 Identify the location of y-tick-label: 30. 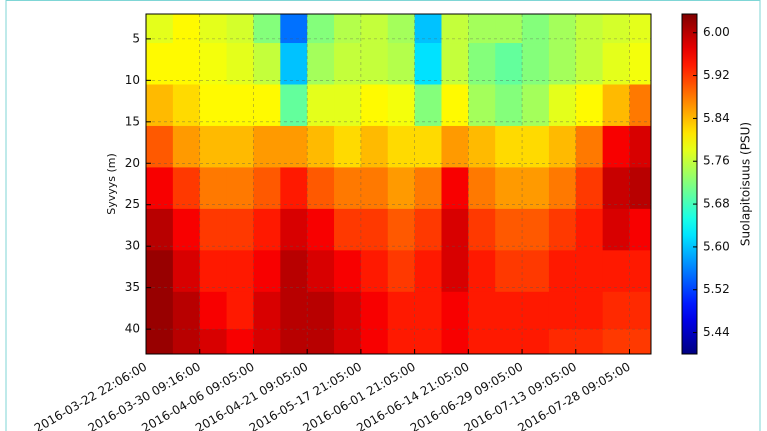
(132, 246).